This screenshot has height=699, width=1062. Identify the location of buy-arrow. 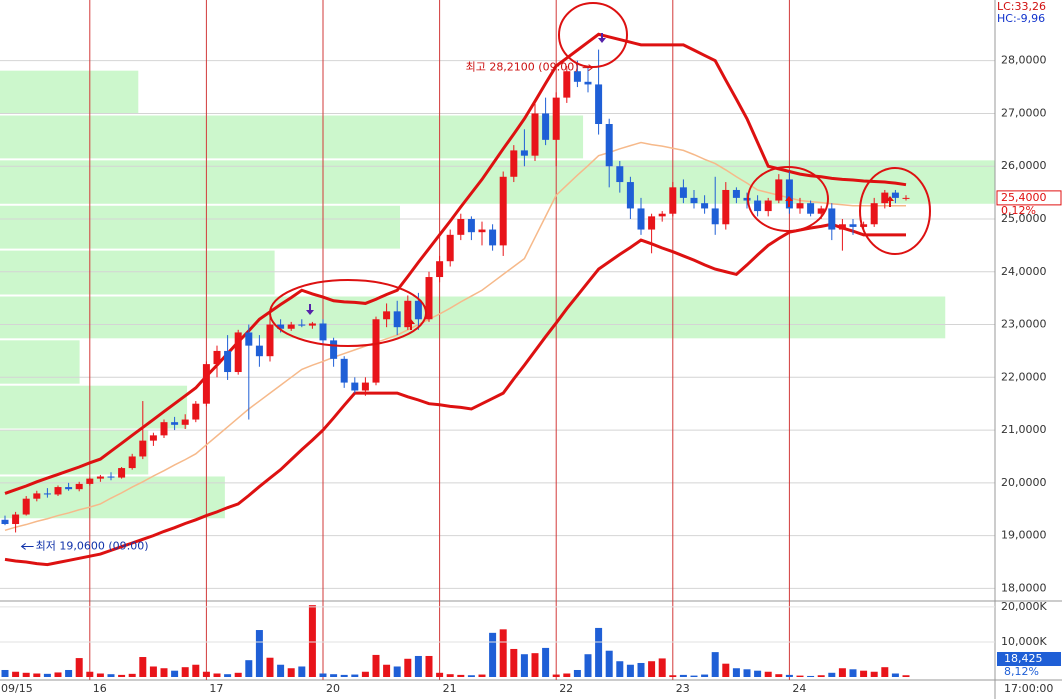
(411, 324).